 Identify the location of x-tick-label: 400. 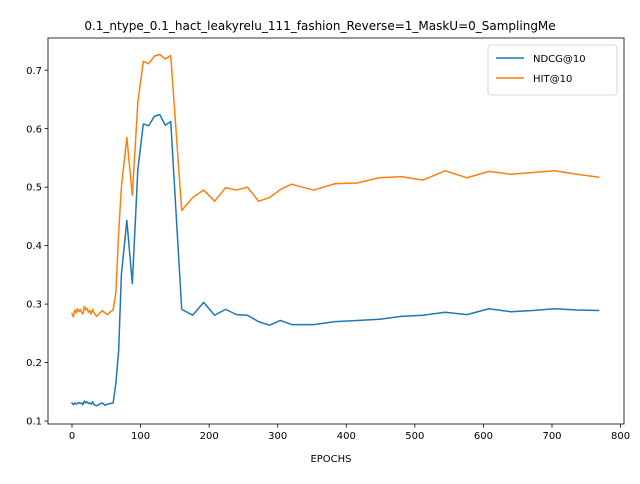
(346, 436).